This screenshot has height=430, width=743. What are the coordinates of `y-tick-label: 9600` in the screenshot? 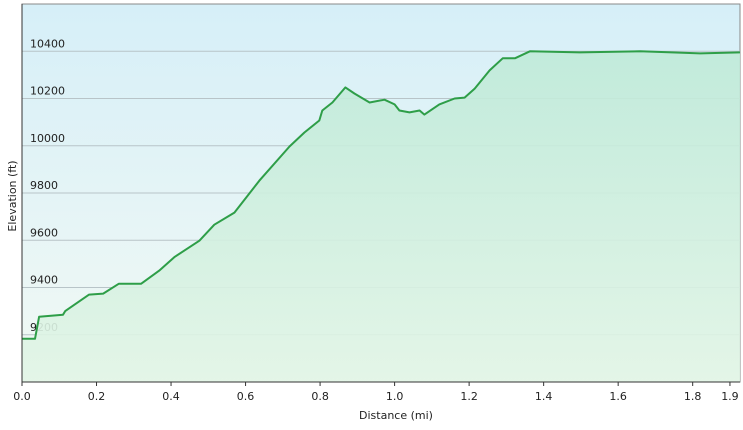 It's located at (44, 232).